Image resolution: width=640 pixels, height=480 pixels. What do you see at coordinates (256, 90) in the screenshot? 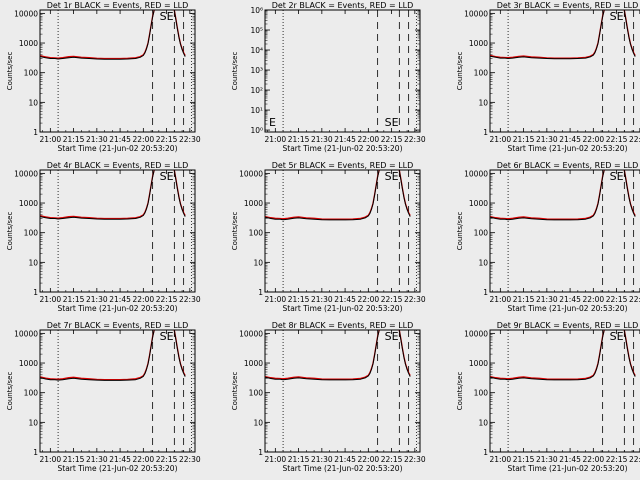
I see `y-tick-label: 10²` at bounding box center [256, 90].